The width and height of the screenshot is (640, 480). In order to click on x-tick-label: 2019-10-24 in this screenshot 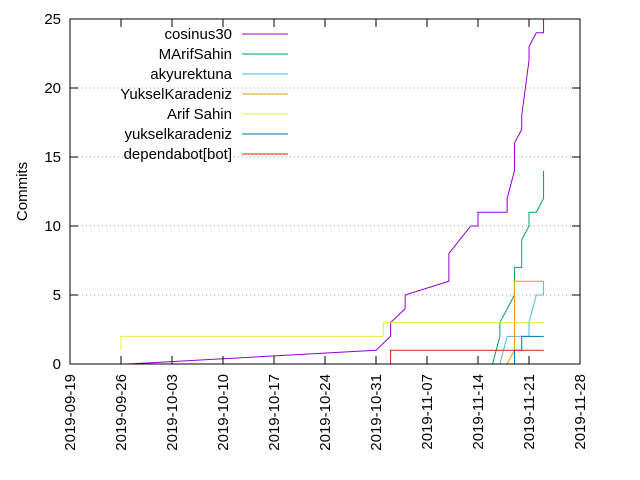, I will do `click(325, 412)`.